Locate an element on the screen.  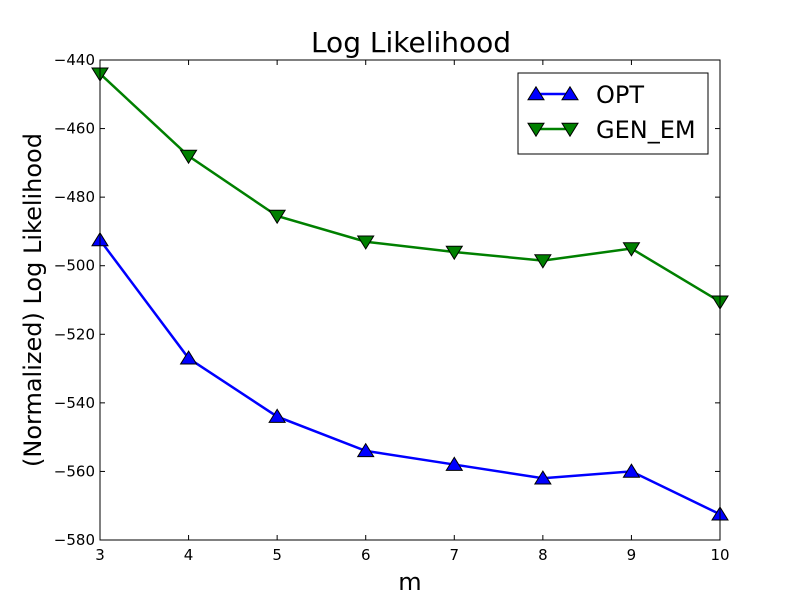
y-tick-label: −480 is located at coordinates (74, 197).